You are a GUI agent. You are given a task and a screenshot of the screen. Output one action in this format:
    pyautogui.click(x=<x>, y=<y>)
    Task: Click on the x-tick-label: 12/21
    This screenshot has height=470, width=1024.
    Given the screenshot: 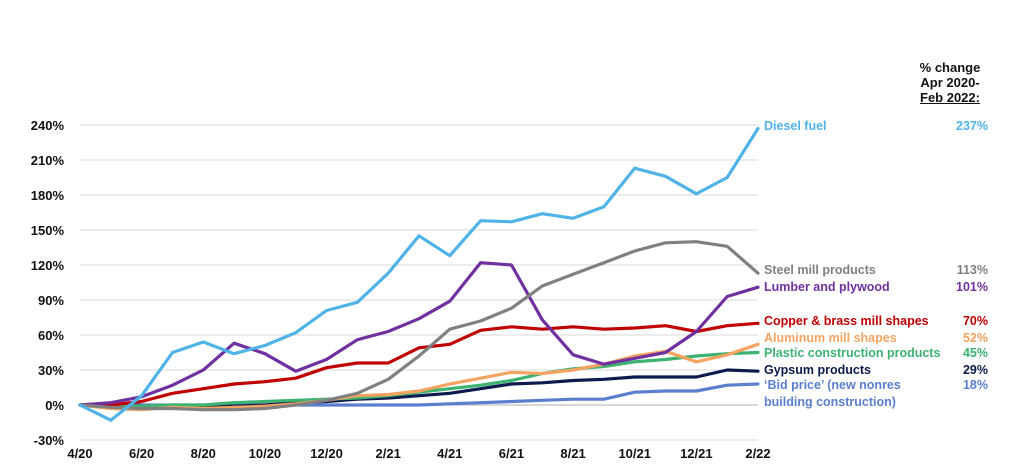 What is the action you would take?
    pyautogui.click(x=696, y=453)
    